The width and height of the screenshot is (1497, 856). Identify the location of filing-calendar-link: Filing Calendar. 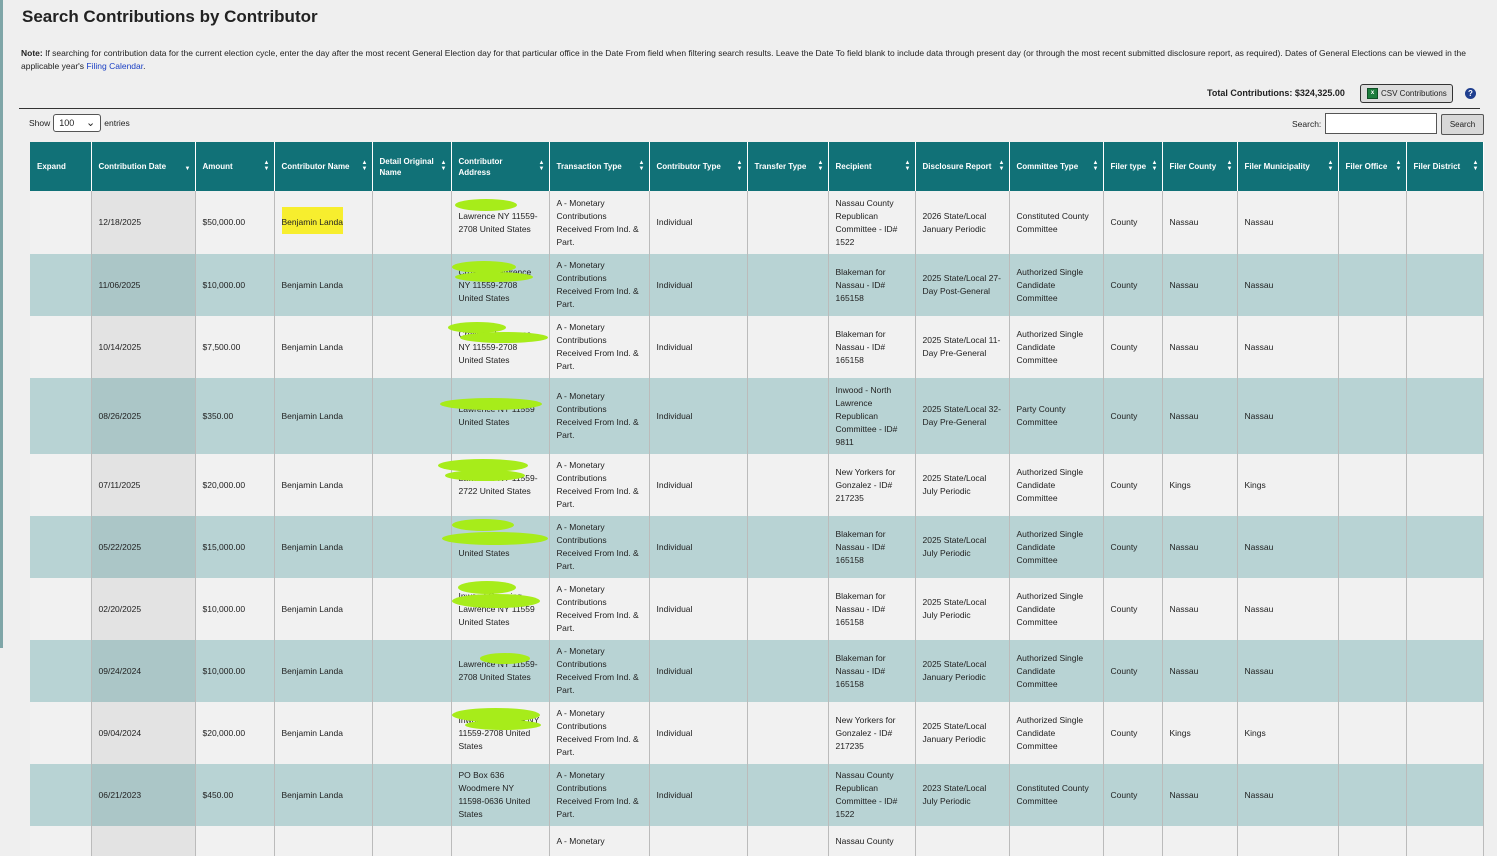
(115, 66).